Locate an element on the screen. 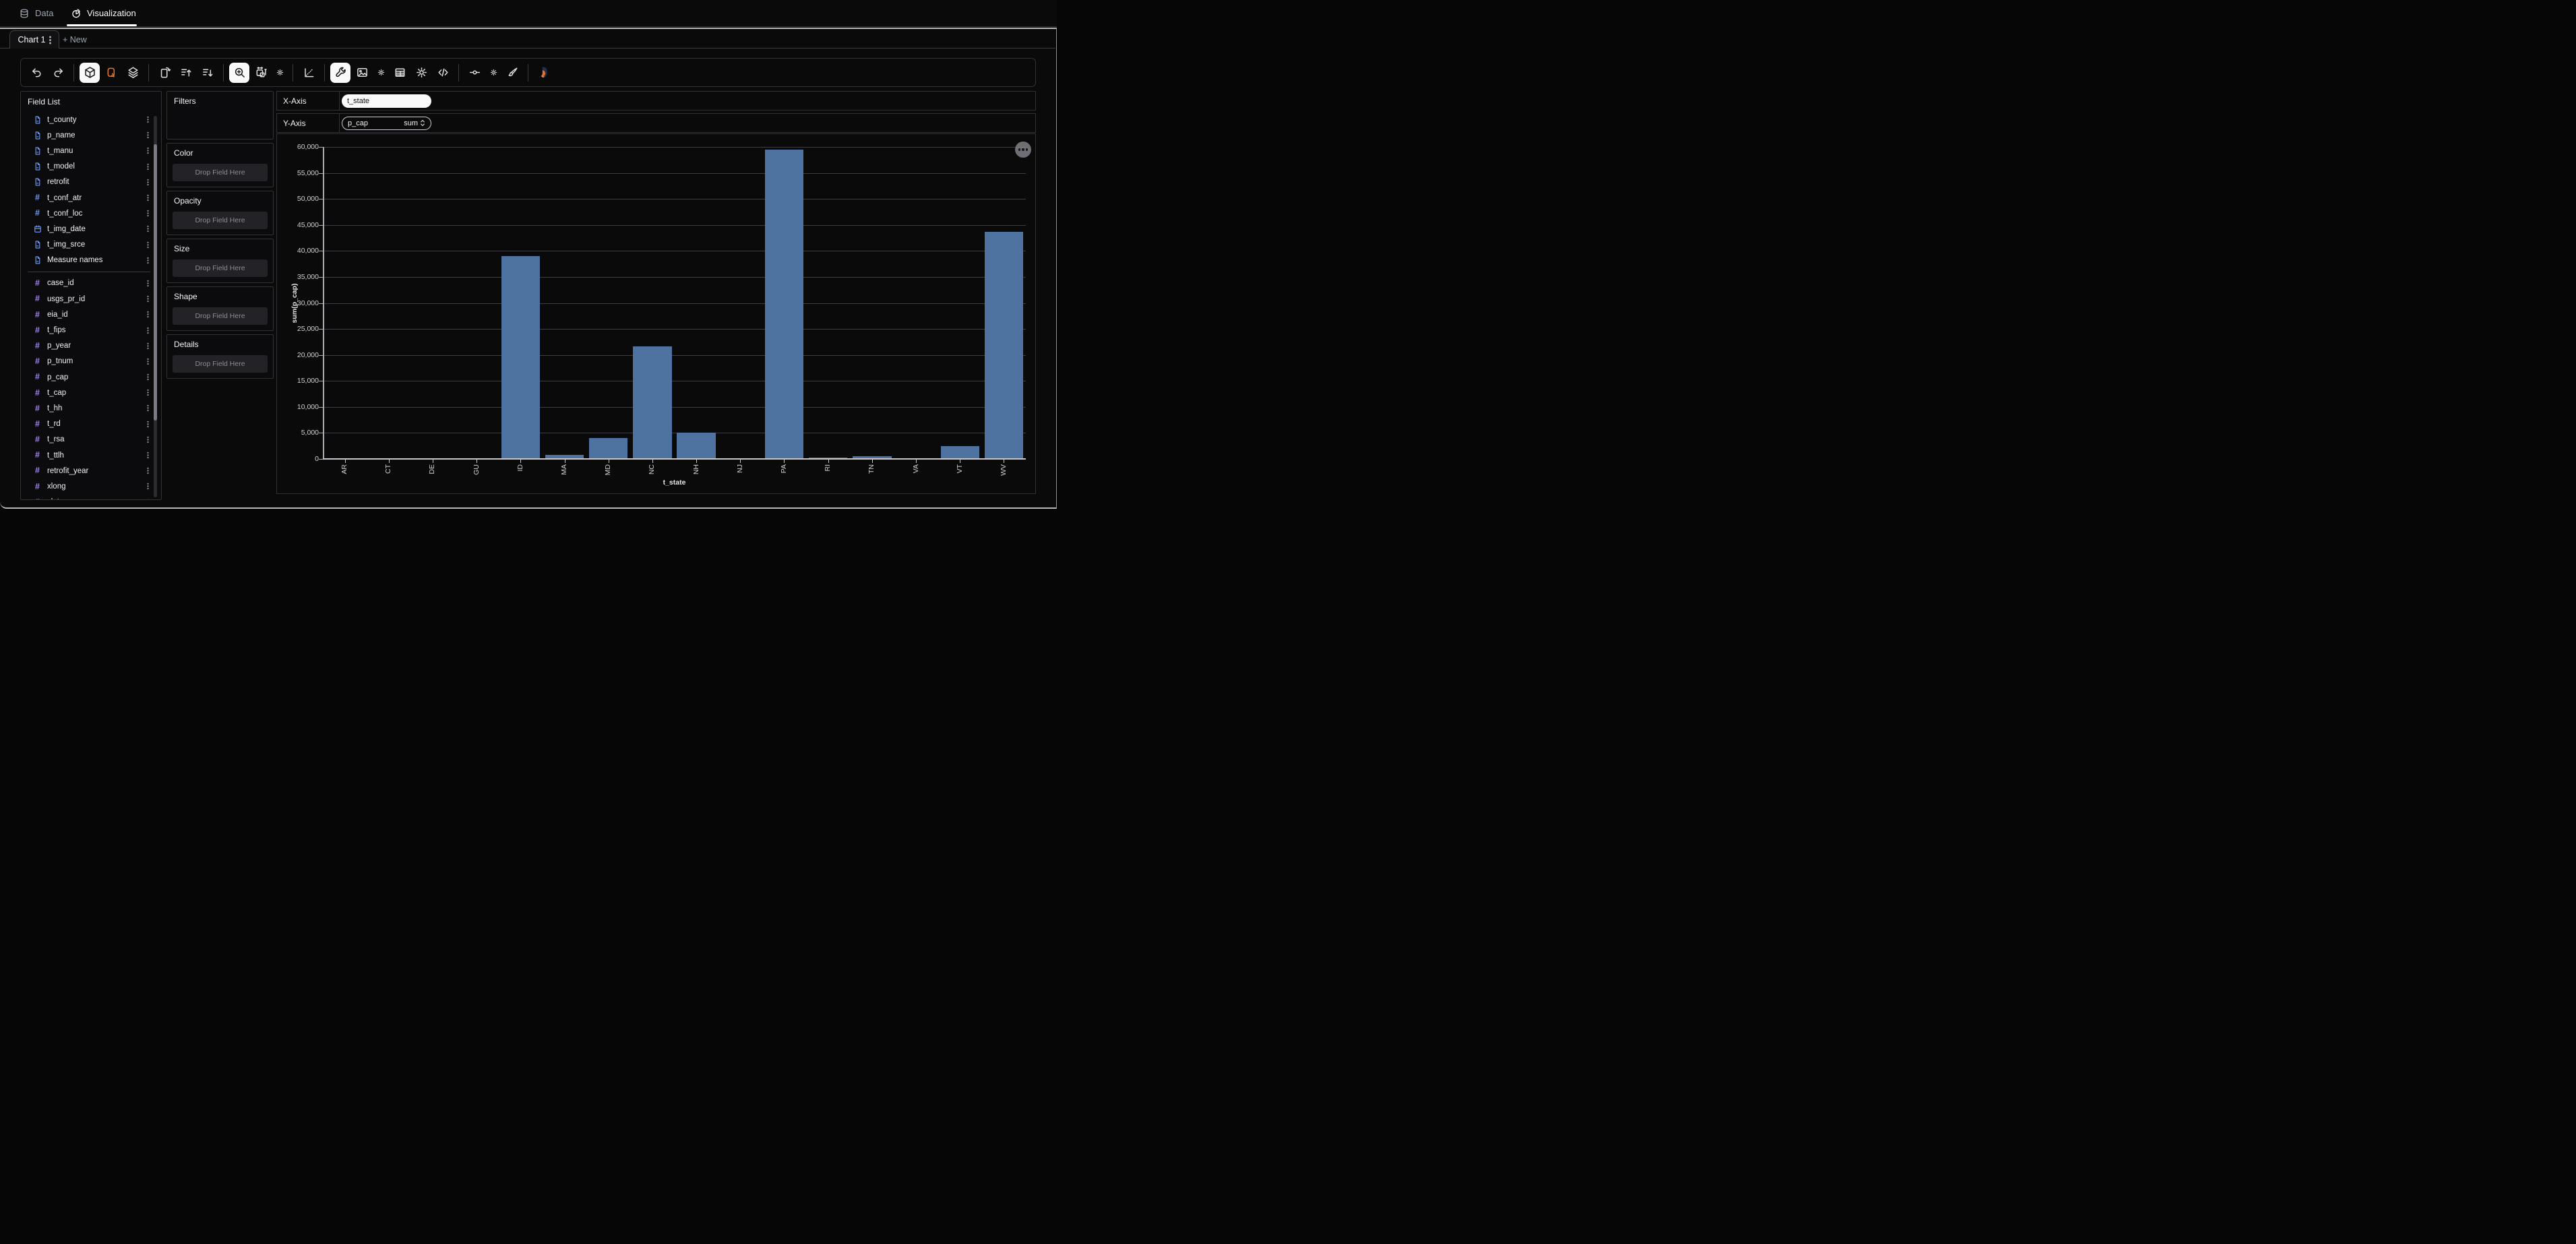 The width and height of the screenshot is (2576, 1244). limit-button is located at coordinates (475, 73).